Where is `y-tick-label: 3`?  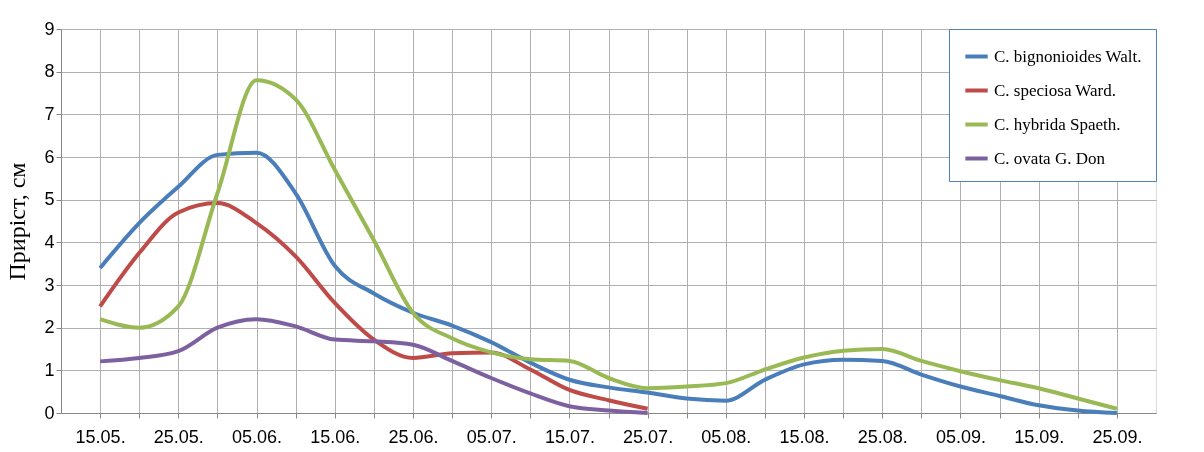 y-tick-label: 3 is located at coordinates (49, 284).